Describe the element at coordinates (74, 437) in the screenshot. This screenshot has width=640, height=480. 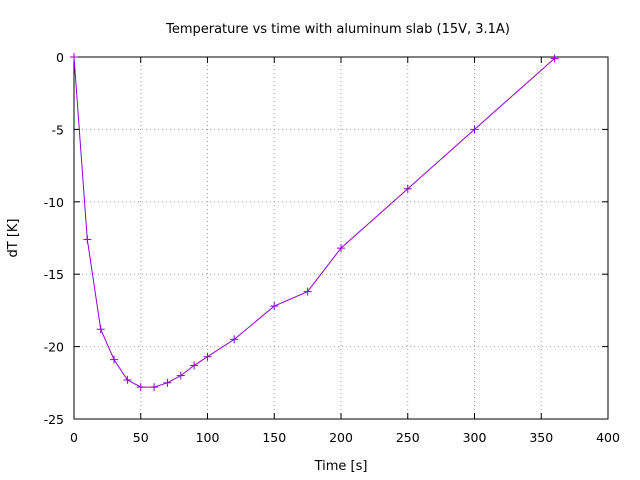
I see `x-tick-label: 0` at that location.